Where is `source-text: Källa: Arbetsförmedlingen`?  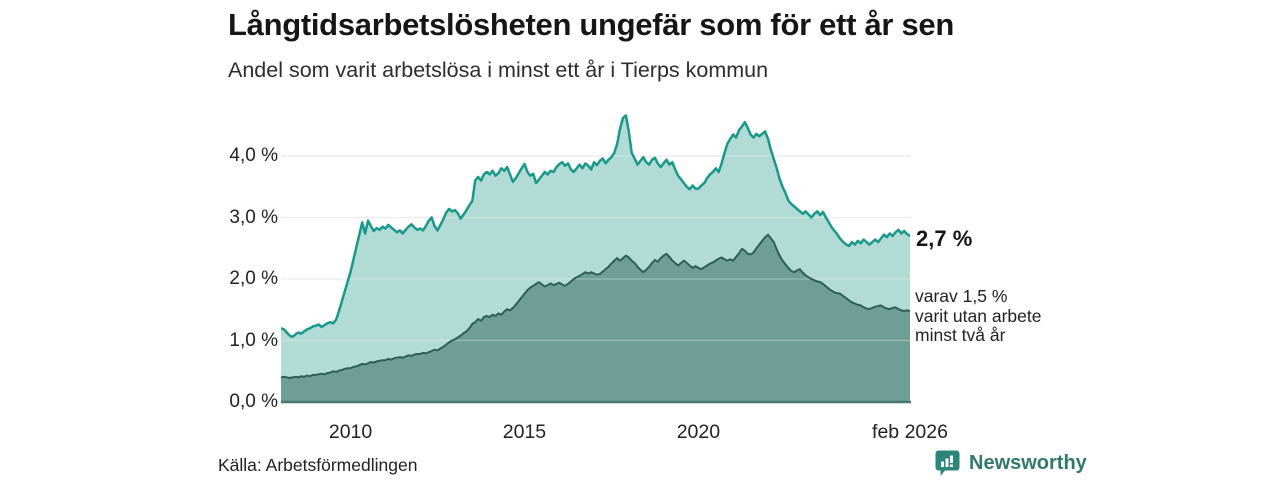
source-text: Källa: Arbetsförmedlingen is located at coordinates (318, 465).